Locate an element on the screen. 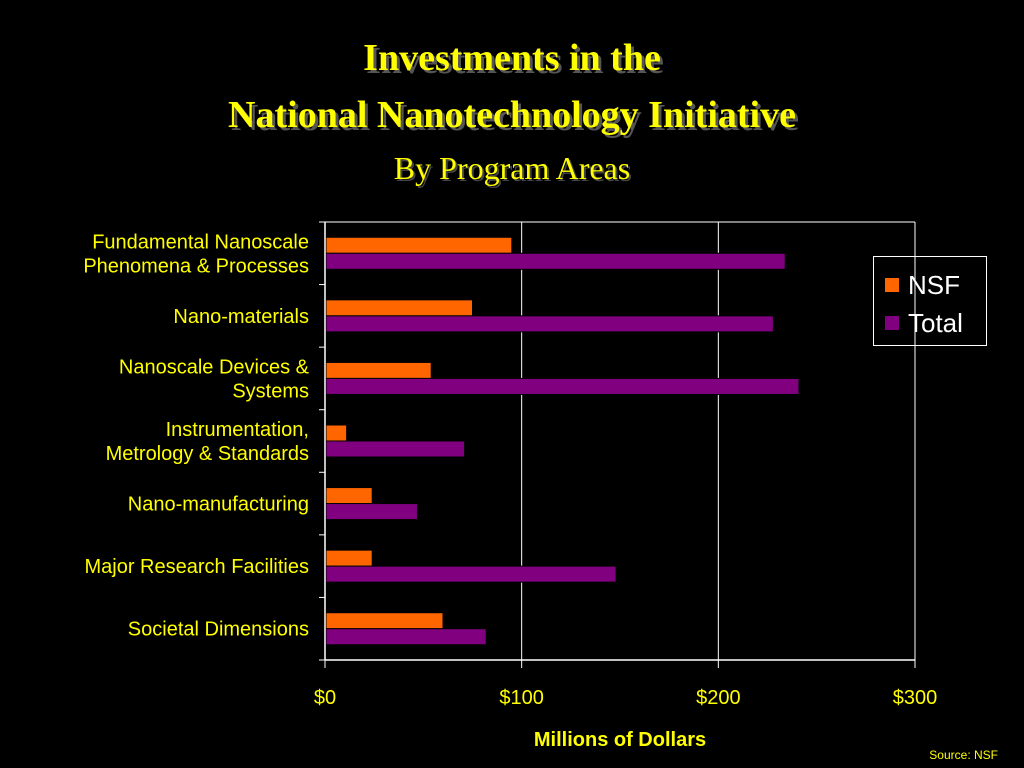 This screenshot has width=1024, height=768. legend-item-total: Total is located at coordinates (923, 323).